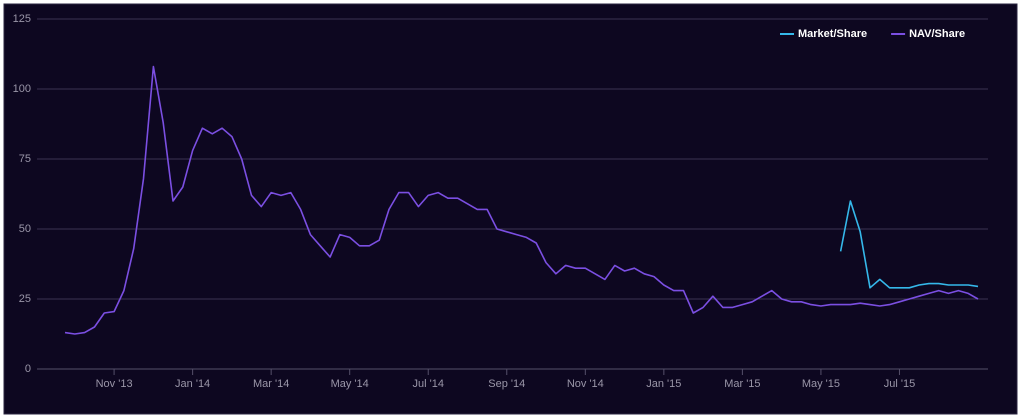  Describe the element at coordinates (428, 384) in the screenshot. I see `x-tick-label: Jul '14` at that location.